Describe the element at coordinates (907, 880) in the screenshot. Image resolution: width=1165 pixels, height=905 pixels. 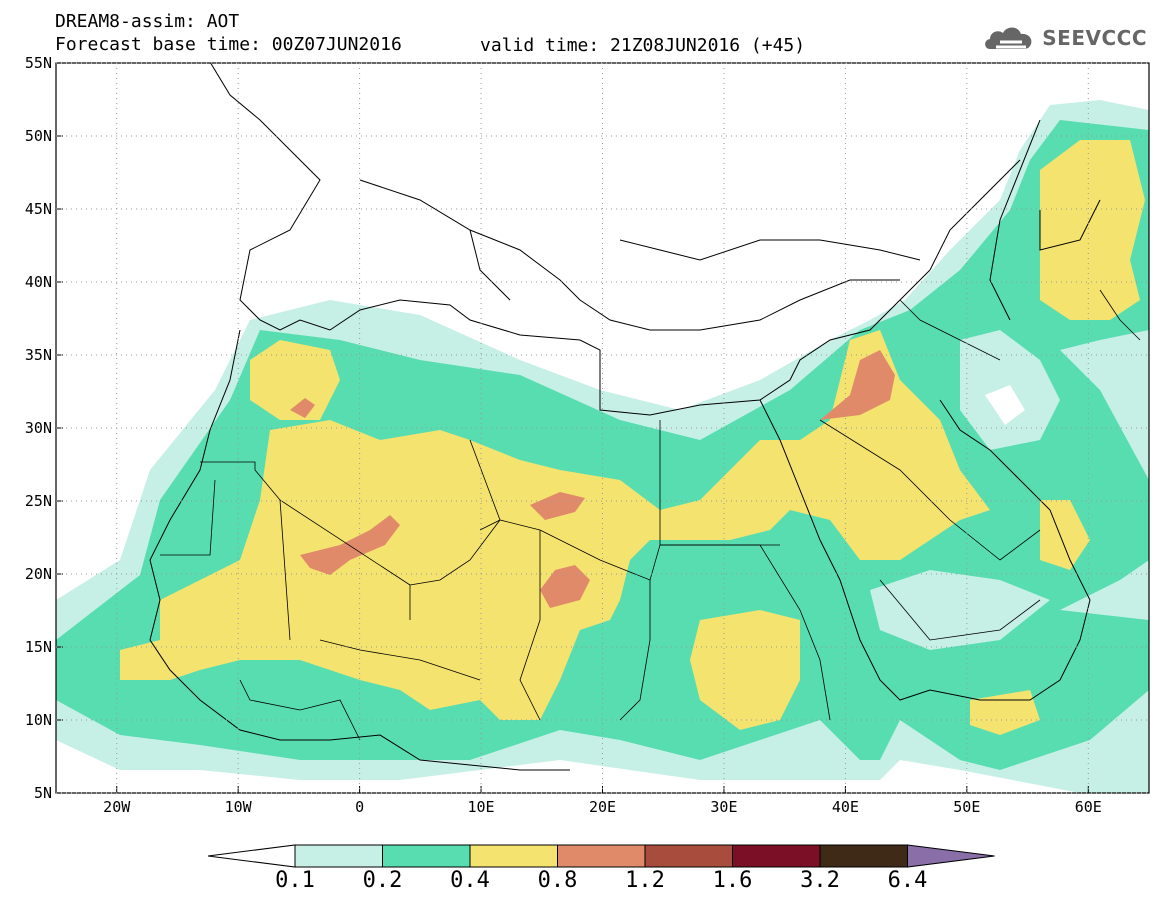
I see `colorbar-label: 6.4` at that location.